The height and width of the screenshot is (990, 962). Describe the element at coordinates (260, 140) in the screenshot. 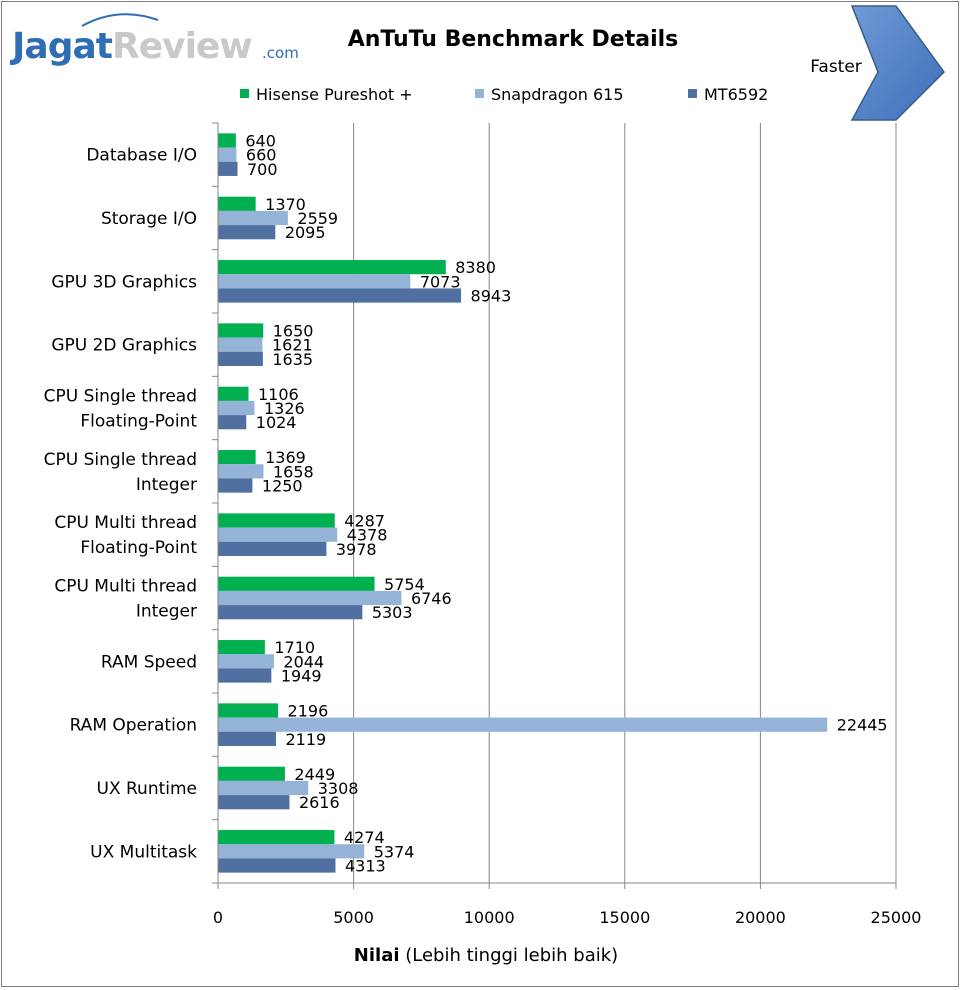

I see `value-label: 640` at that location.